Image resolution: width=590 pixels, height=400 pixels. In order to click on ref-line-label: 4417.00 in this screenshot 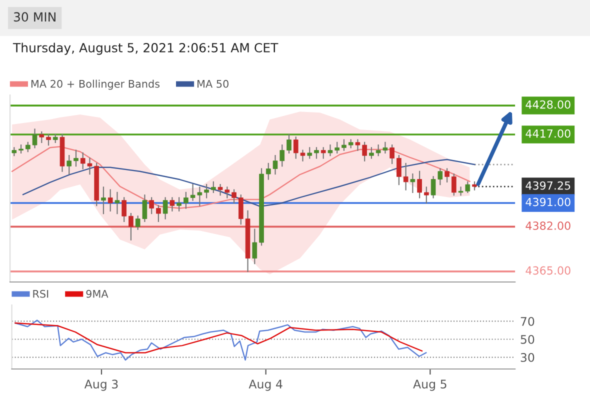, I will do `click(548, 133)`.